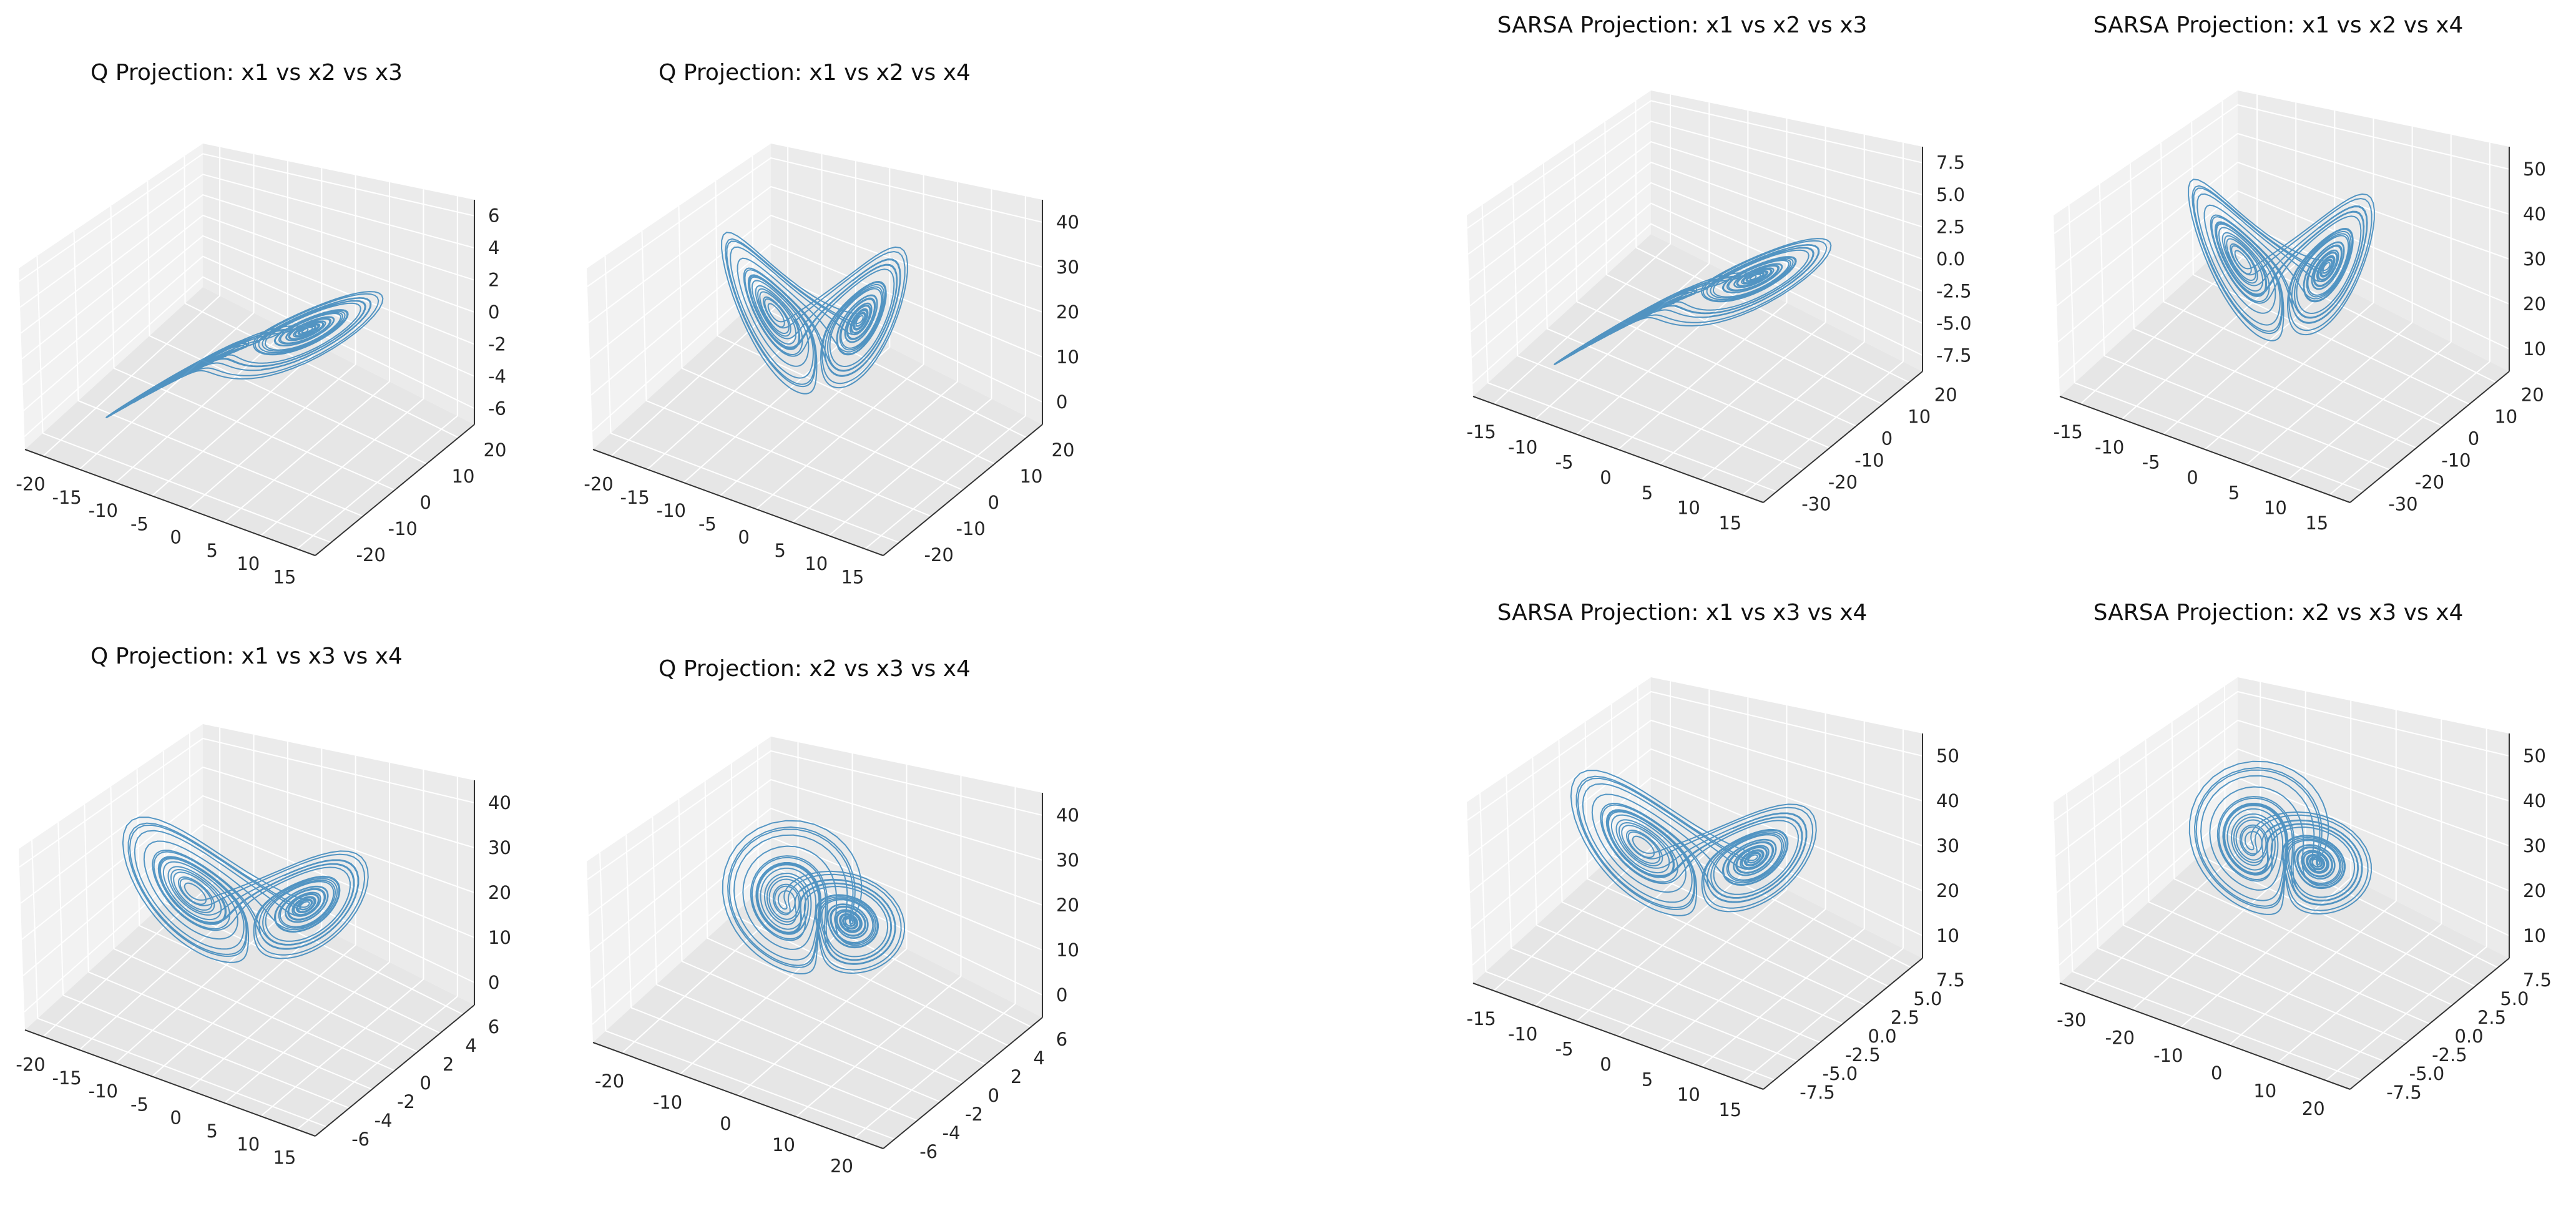  Describe the element at coordinates (1950, 194) in the screenshot. I see `z-tick-label: 5.0` at that location.